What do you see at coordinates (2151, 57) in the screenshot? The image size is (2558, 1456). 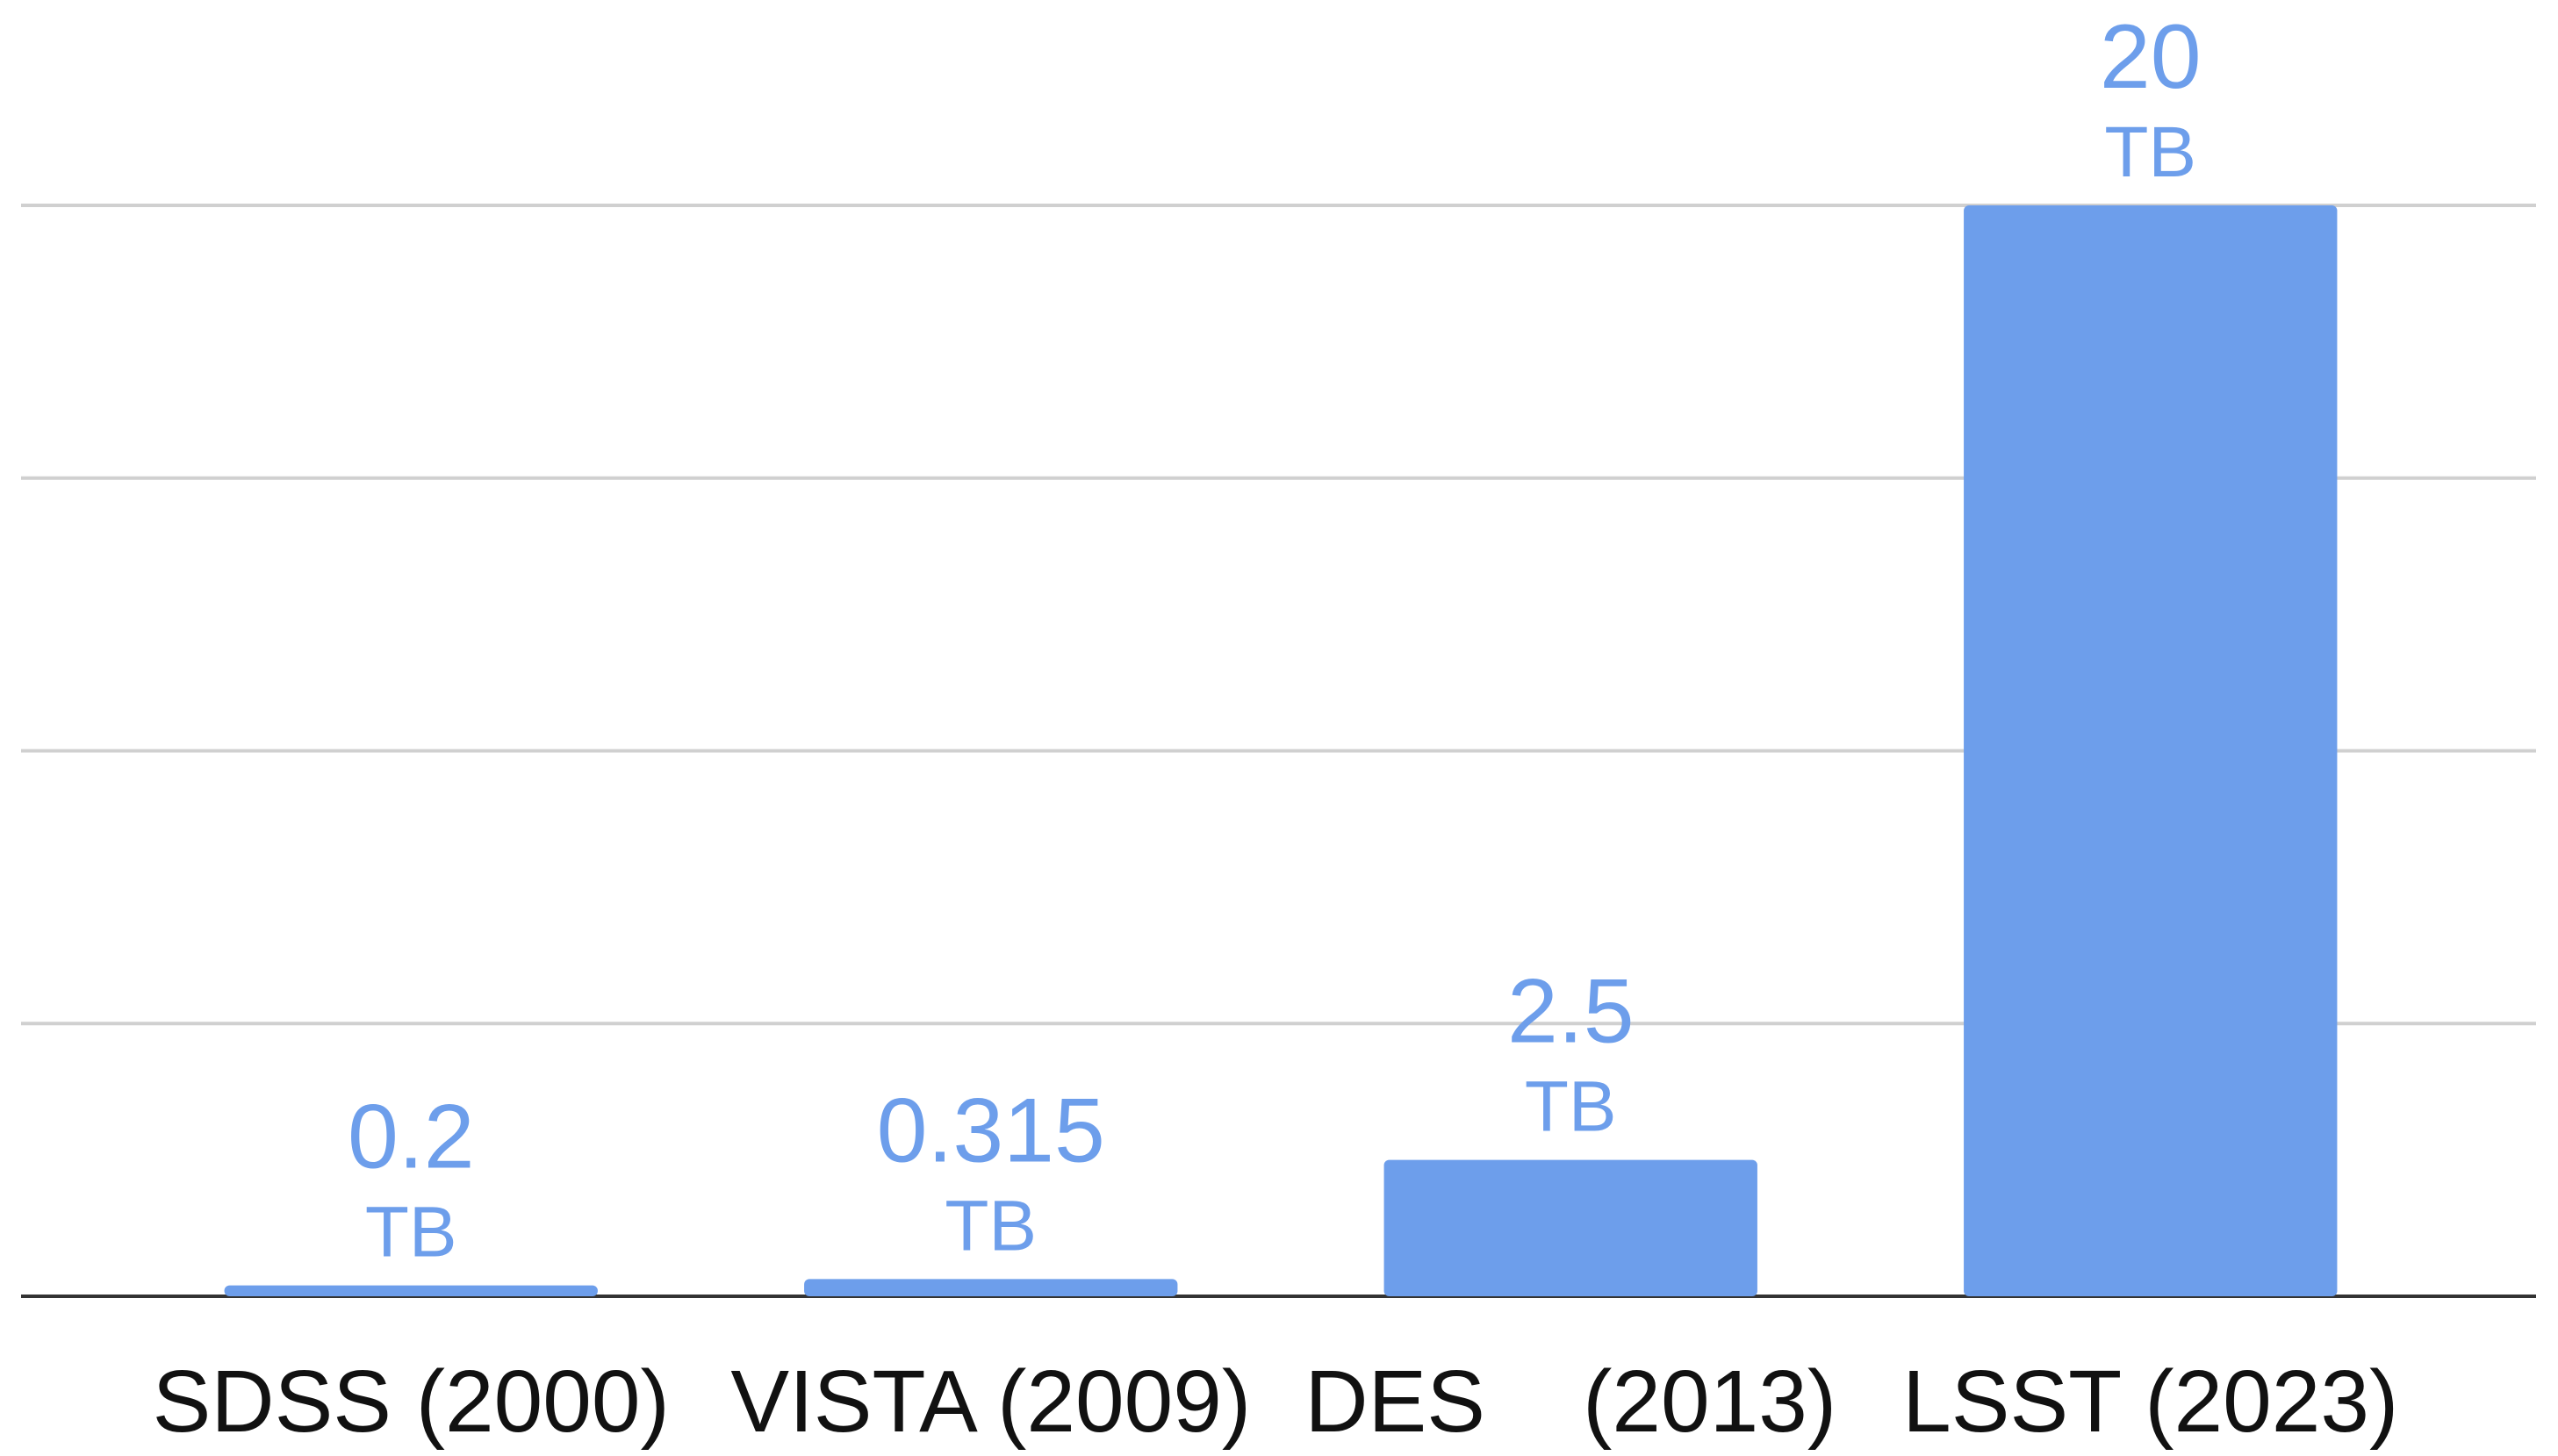 I see `data-label-line: 20` at bounding box center [2151, 57].